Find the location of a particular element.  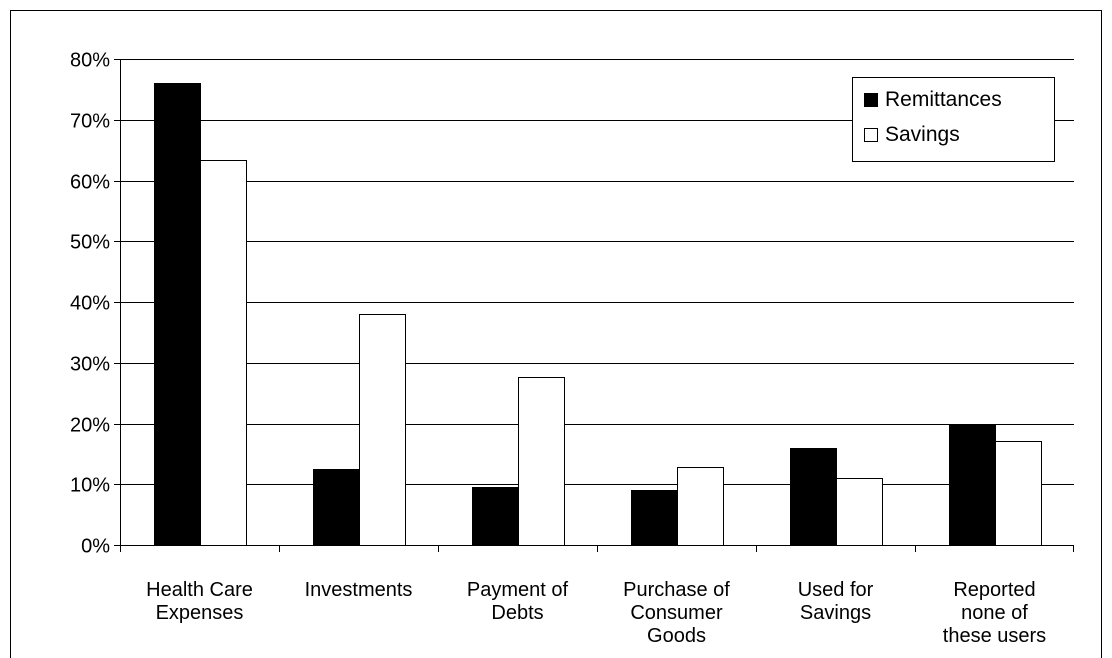

y-tick-label: 40% is located at coordinates (90, 304).